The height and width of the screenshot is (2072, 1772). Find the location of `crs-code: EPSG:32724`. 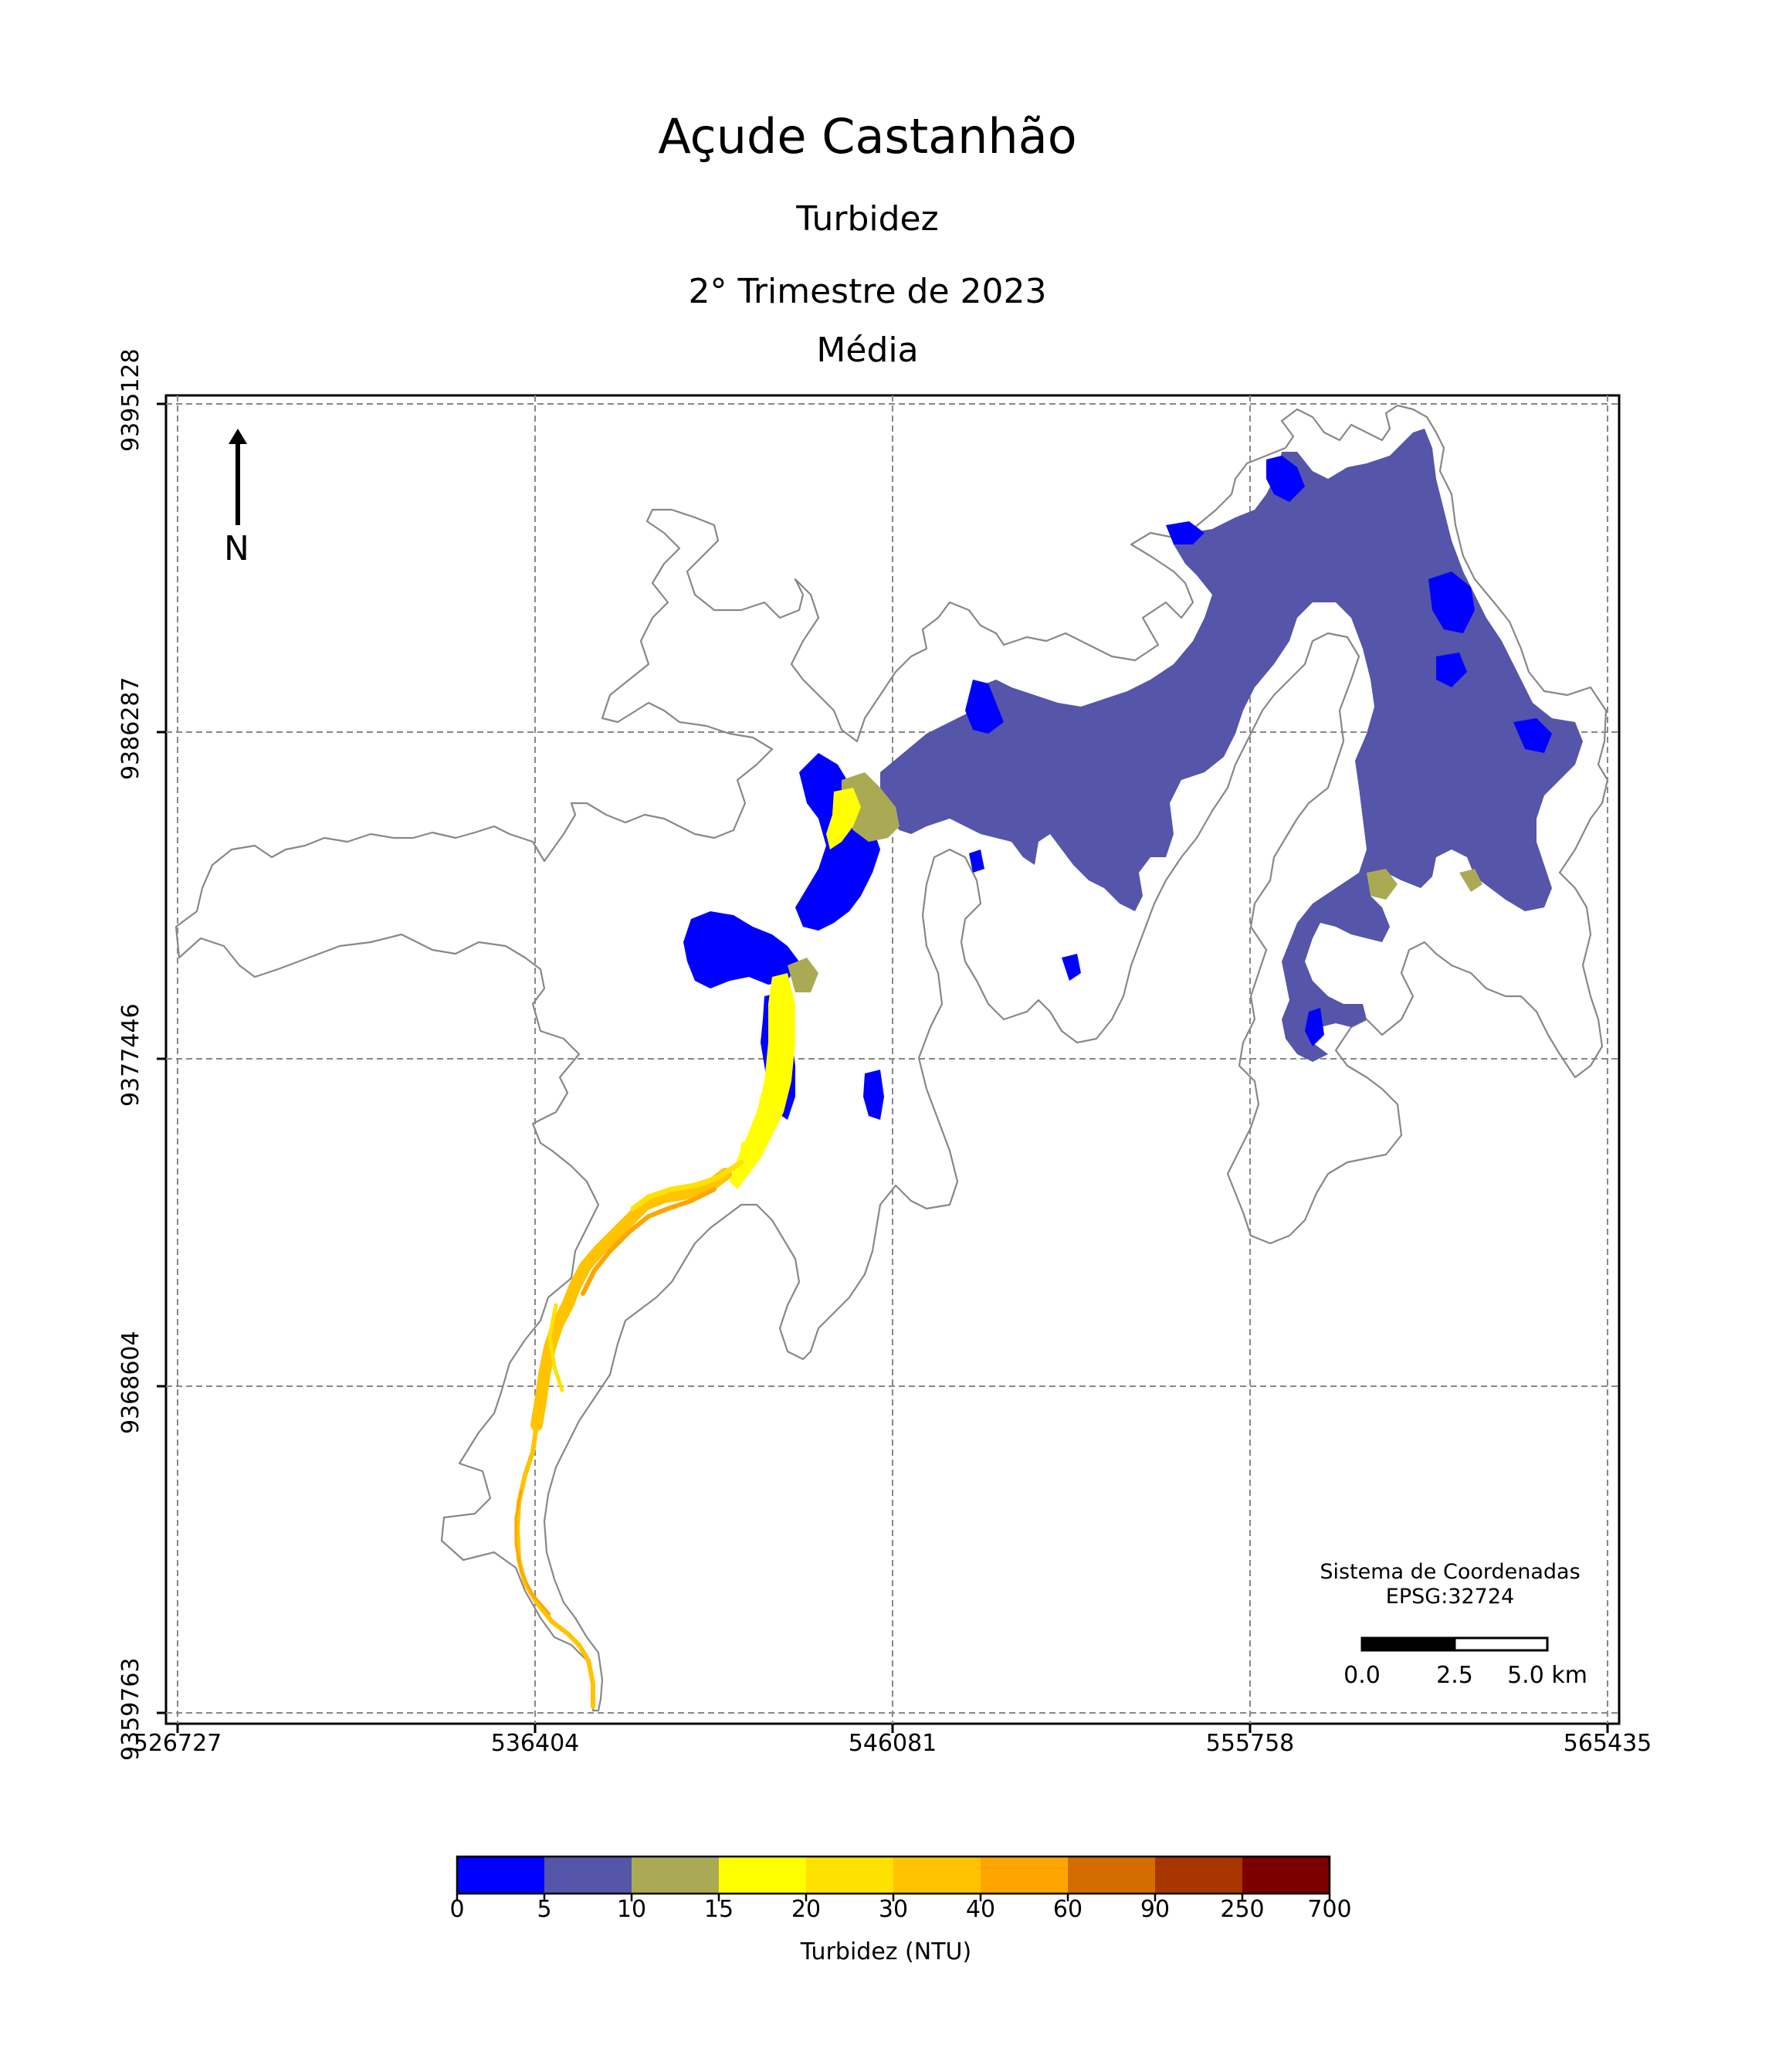

crs-code: EPSG:32724 is located at coordinates (1450, 1597).